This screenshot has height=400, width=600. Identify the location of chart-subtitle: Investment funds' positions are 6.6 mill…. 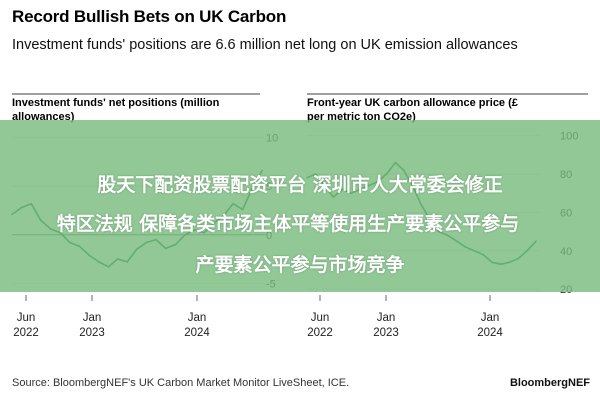
(265, 45).